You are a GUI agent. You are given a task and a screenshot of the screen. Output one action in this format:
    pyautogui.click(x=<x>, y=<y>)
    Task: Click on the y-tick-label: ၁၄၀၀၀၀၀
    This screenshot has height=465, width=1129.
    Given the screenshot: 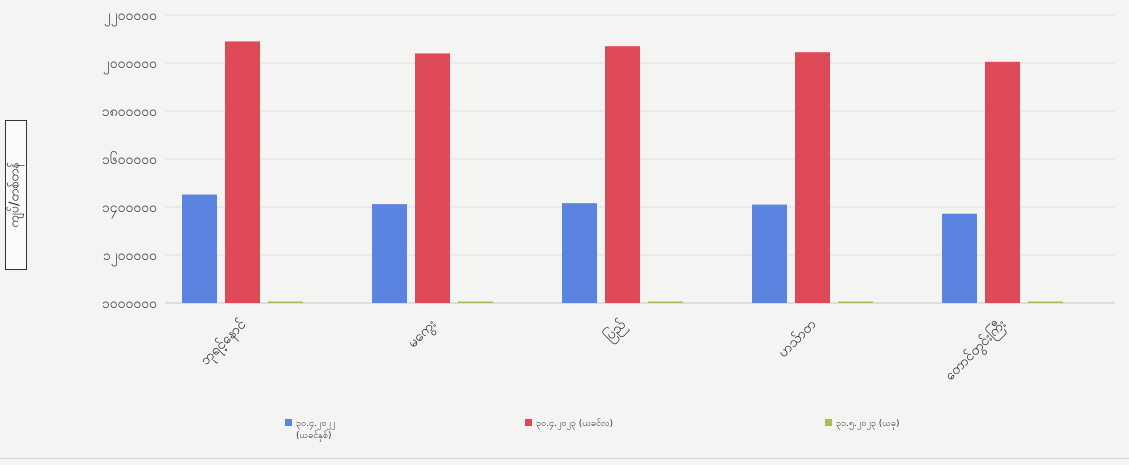 What is the action you would take?
    pyautogui.click(x=129, y=209)
    